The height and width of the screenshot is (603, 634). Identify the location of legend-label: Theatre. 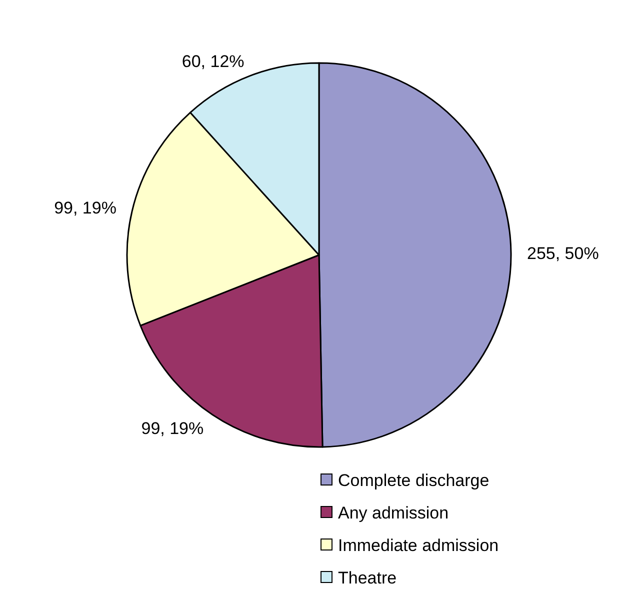
(367, 578).